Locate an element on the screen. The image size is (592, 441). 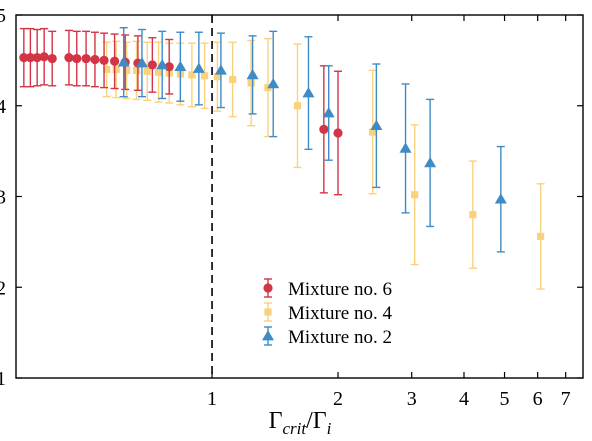
legend-item: Mixture no. 2 is located at coordinates (327, 337).